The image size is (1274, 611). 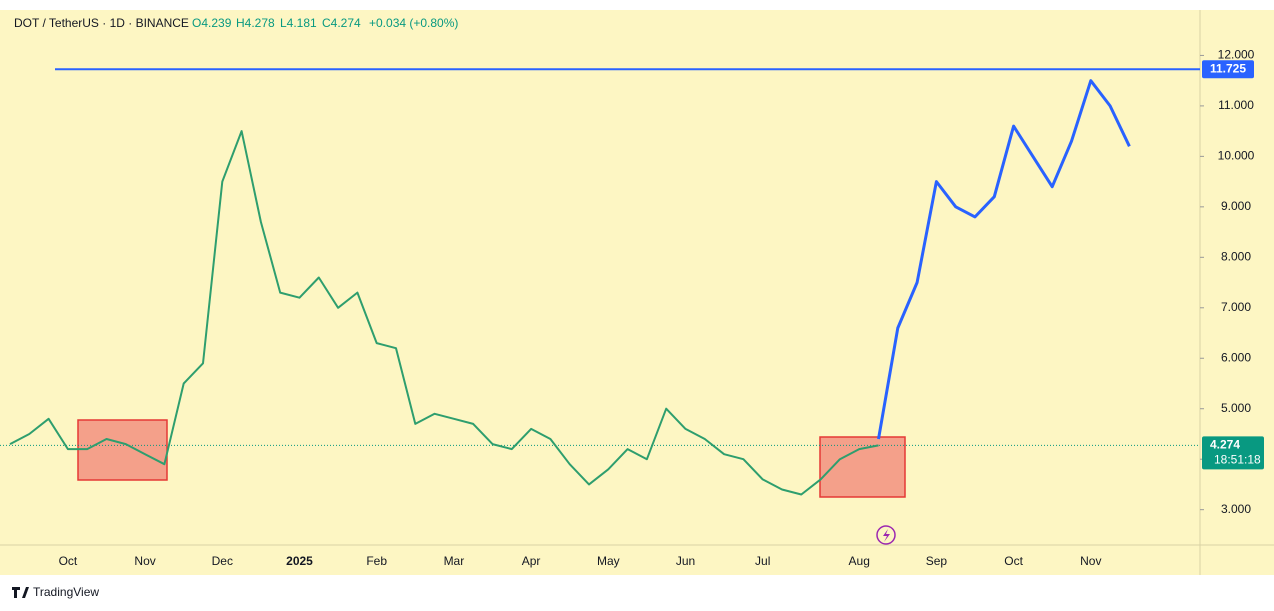 I want to click on open: O4.239, so click(x=212, y=23).